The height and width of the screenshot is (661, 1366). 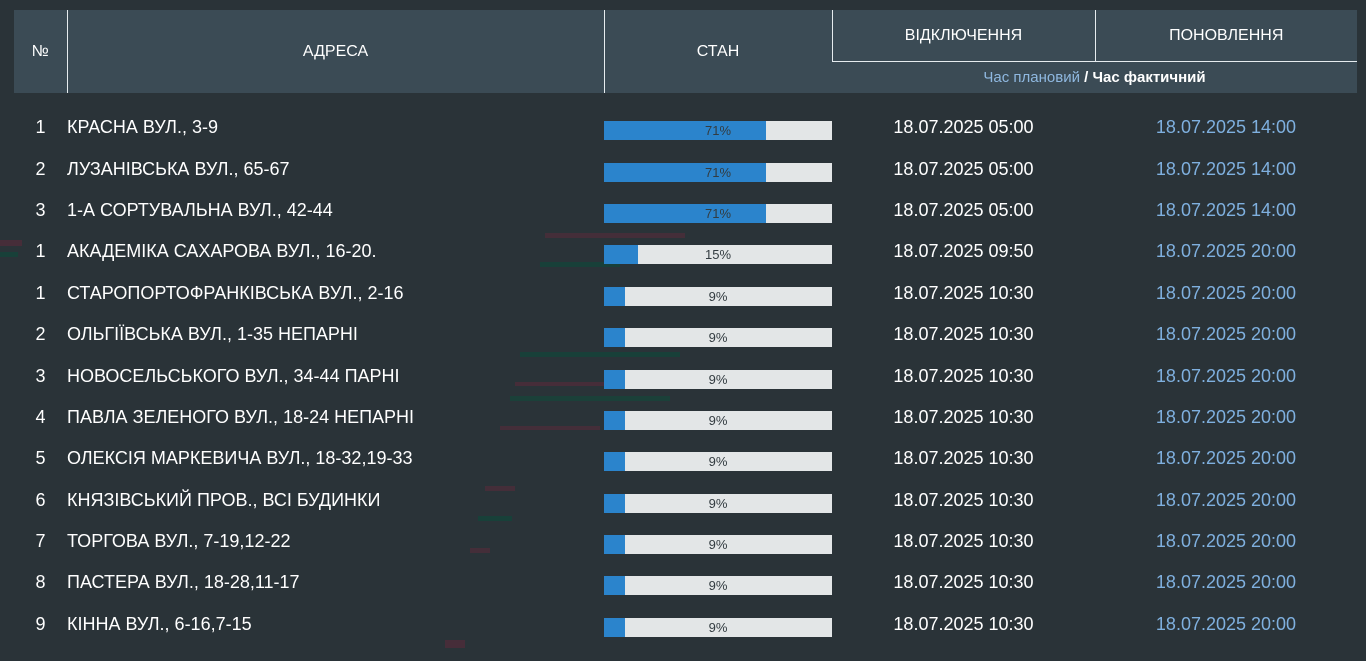 I want to click on progress-bar: 15%, so click(x=718, y=255).